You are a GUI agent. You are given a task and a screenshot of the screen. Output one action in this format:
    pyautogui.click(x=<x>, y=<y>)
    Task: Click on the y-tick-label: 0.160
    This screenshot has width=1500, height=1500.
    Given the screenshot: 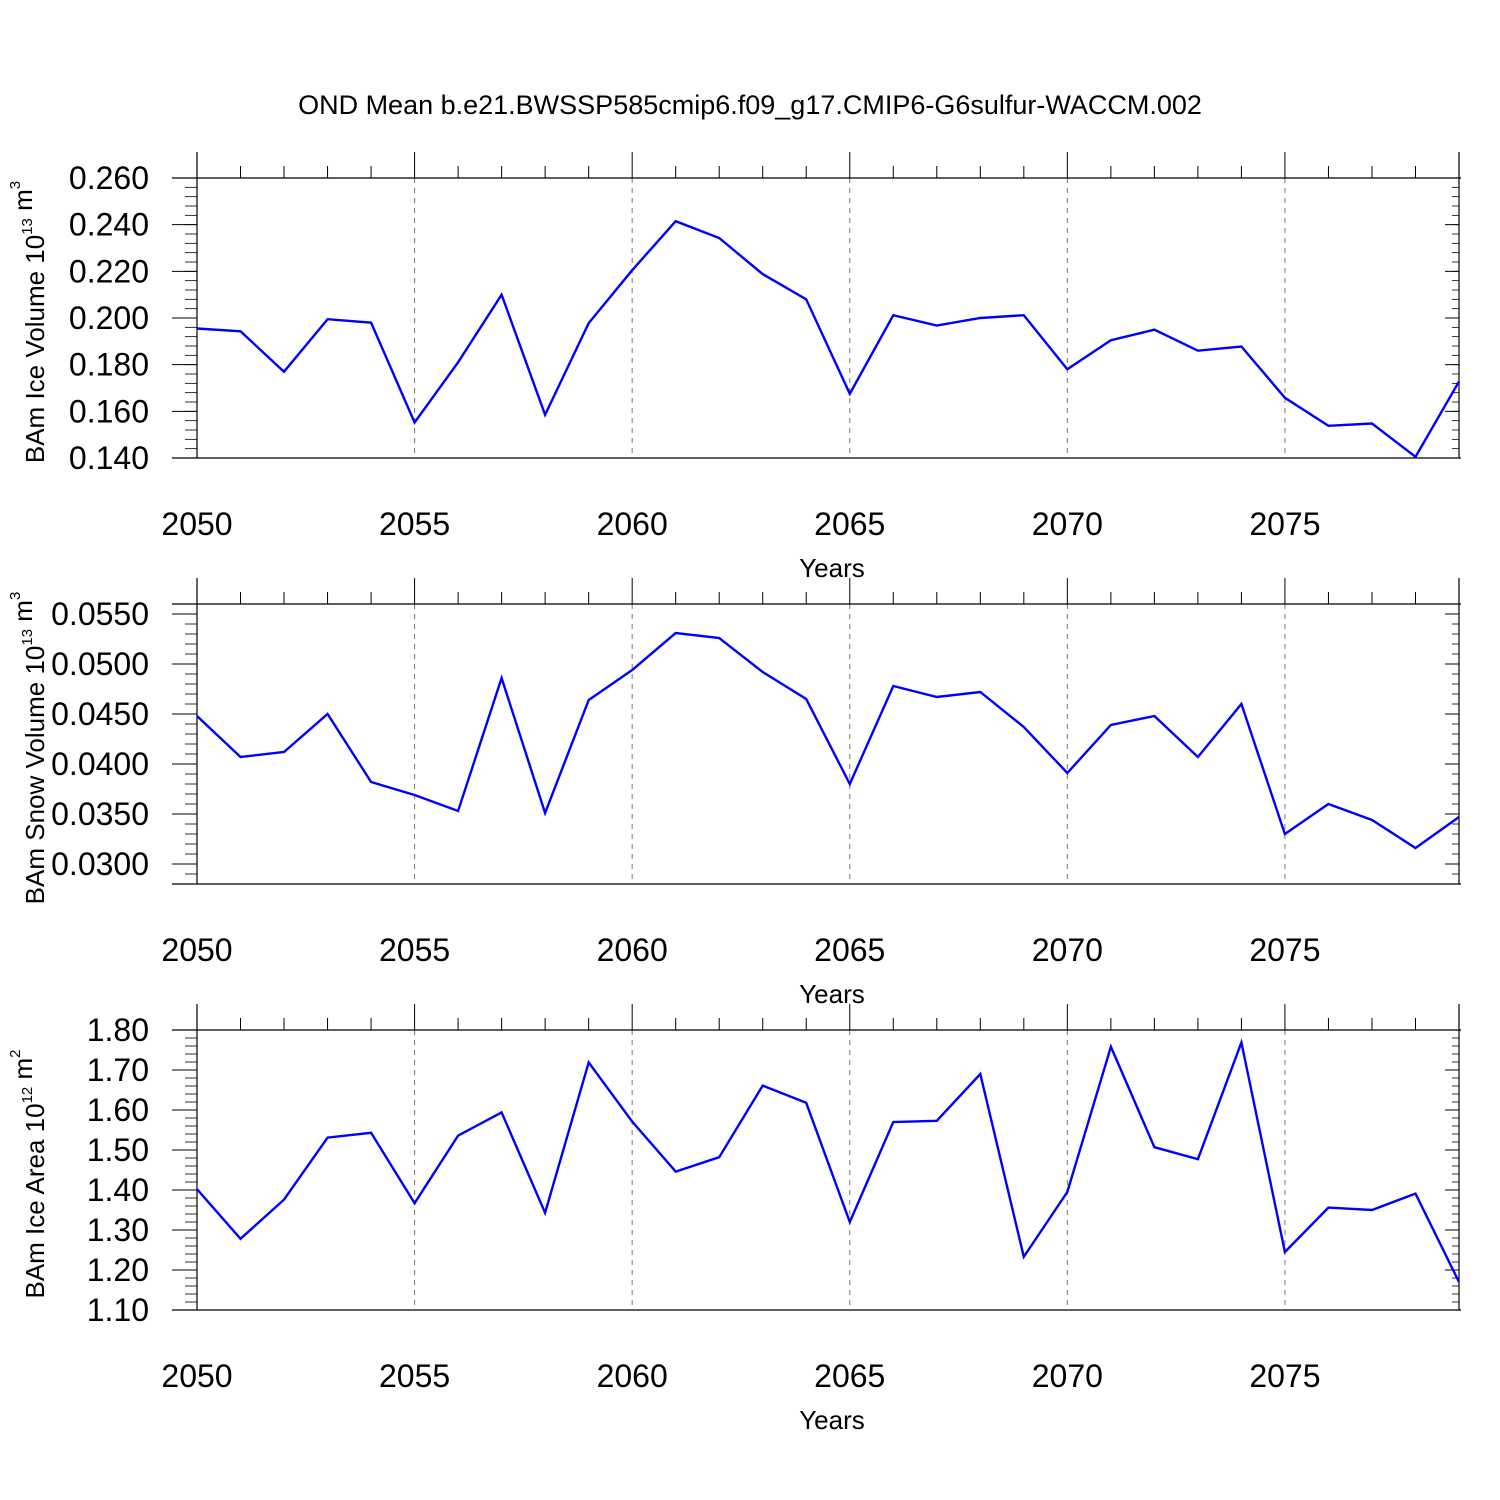 What is the action you would take?
    pyautogui.click(x=109, y=411)
    